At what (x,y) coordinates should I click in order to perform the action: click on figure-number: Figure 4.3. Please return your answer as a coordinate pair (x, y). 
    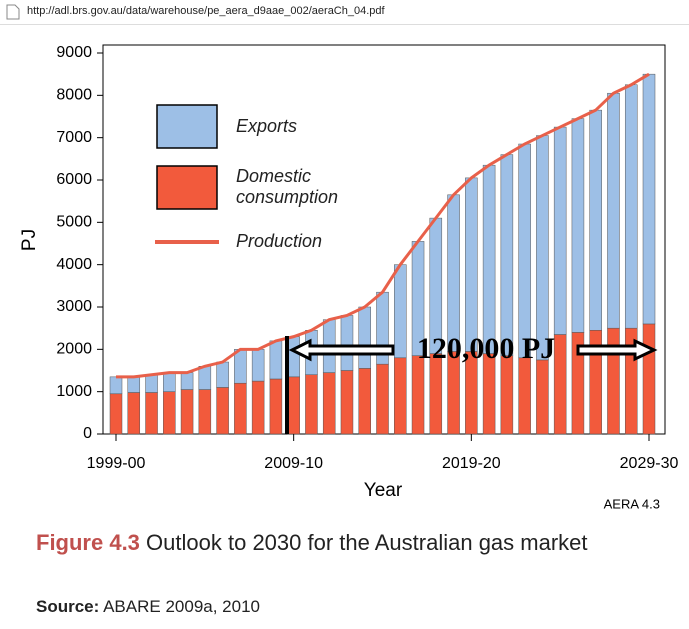
    Looking at the image, I should click on (88, 542).